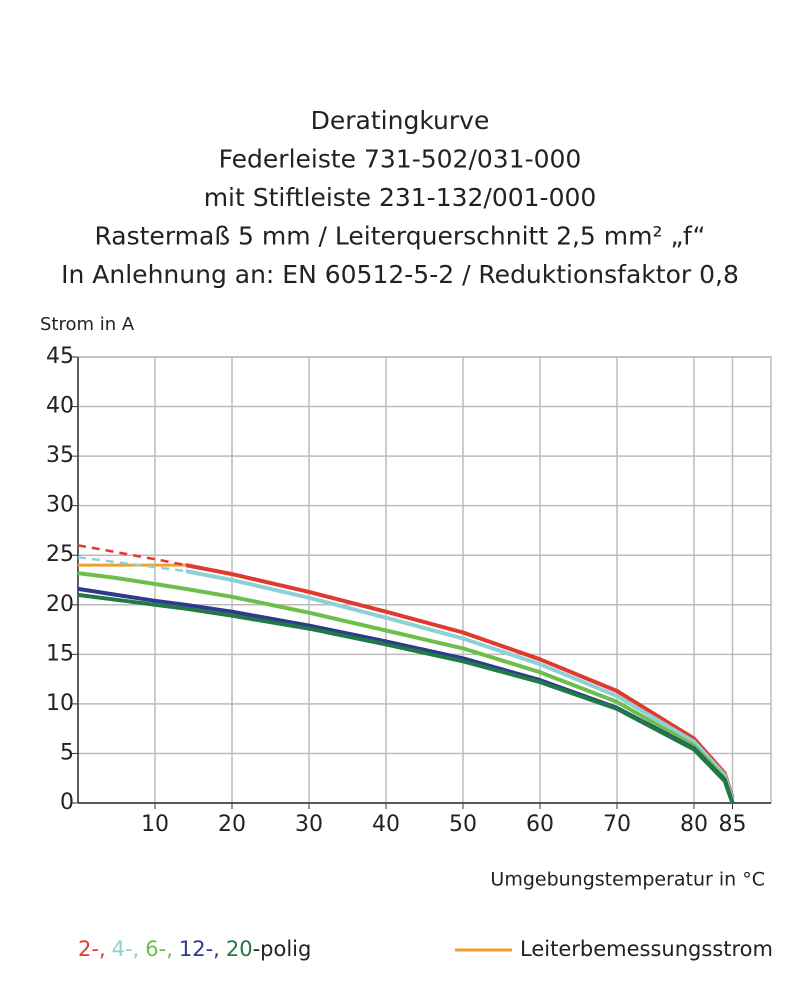 Image resolution: width=801 pixels, height=1000 pixels. Describe the element at coordinates (694, 824) in the screenshot. I see `x-tick-label: 80` at that location.